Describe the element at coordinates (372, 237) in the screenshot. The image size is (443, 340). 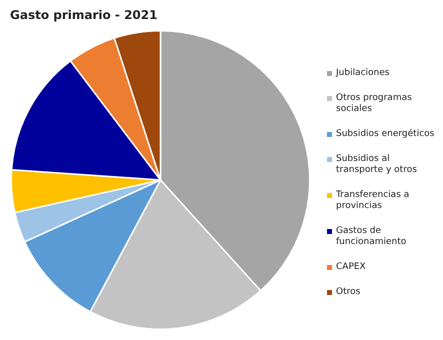
I see `legend-label: Gastos de funcionamiento` at that location.